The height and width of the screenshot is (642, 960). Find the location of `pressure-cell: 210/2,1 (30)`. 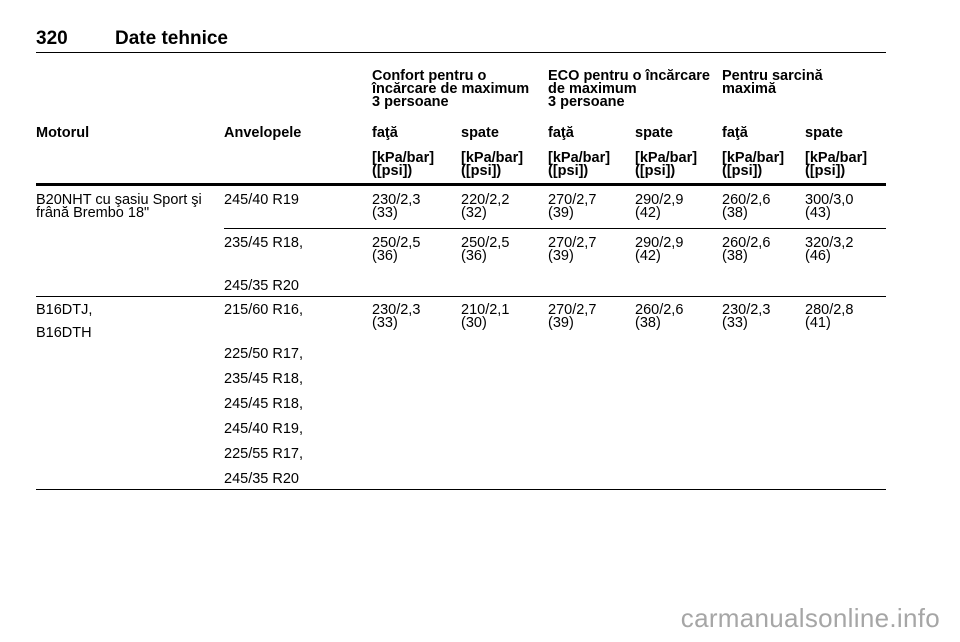

pressure-cell: 210/2,1 (30) is located at coordinates (485, 316).